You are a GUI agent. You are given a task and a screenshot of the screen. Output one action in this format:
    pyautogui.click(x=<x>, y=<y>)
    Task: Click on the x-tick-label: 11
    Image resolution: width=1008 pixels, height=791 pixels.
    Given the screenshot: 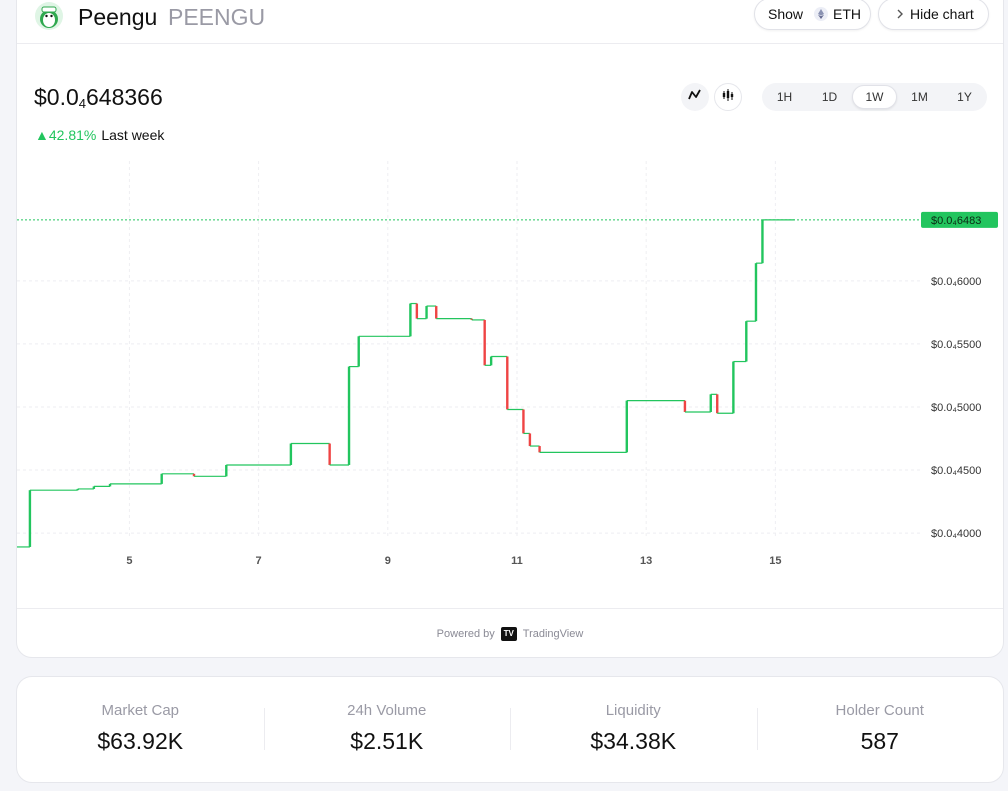 What is the action you would take?
    pyautogui.click(x=517, y=561)
    